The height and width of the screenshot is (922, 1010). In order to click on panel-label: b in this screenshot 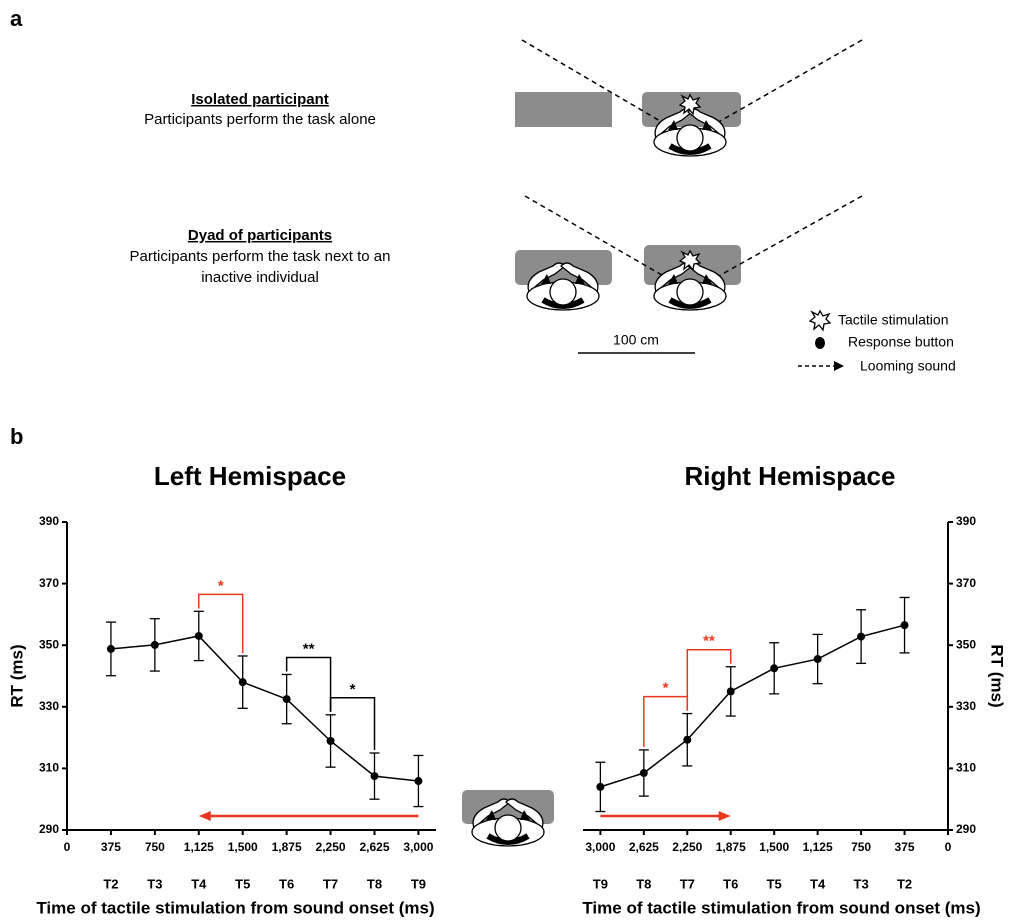, I will do `click(16, 436)`.